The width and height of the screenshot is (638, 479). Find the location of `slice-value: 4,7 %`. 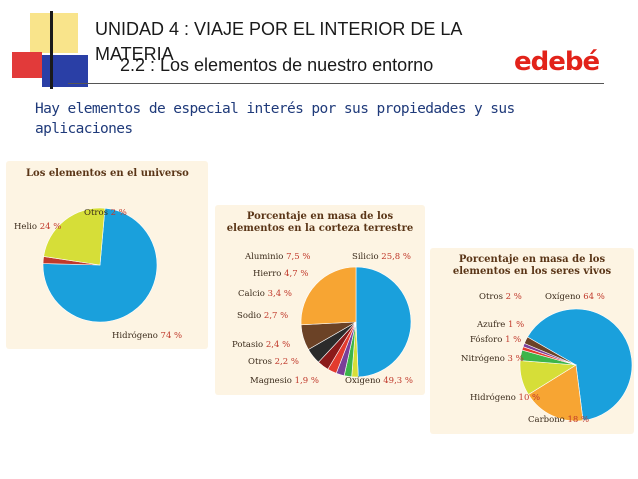

slice-value: 4,7 % is located at coordinates (296, 274).